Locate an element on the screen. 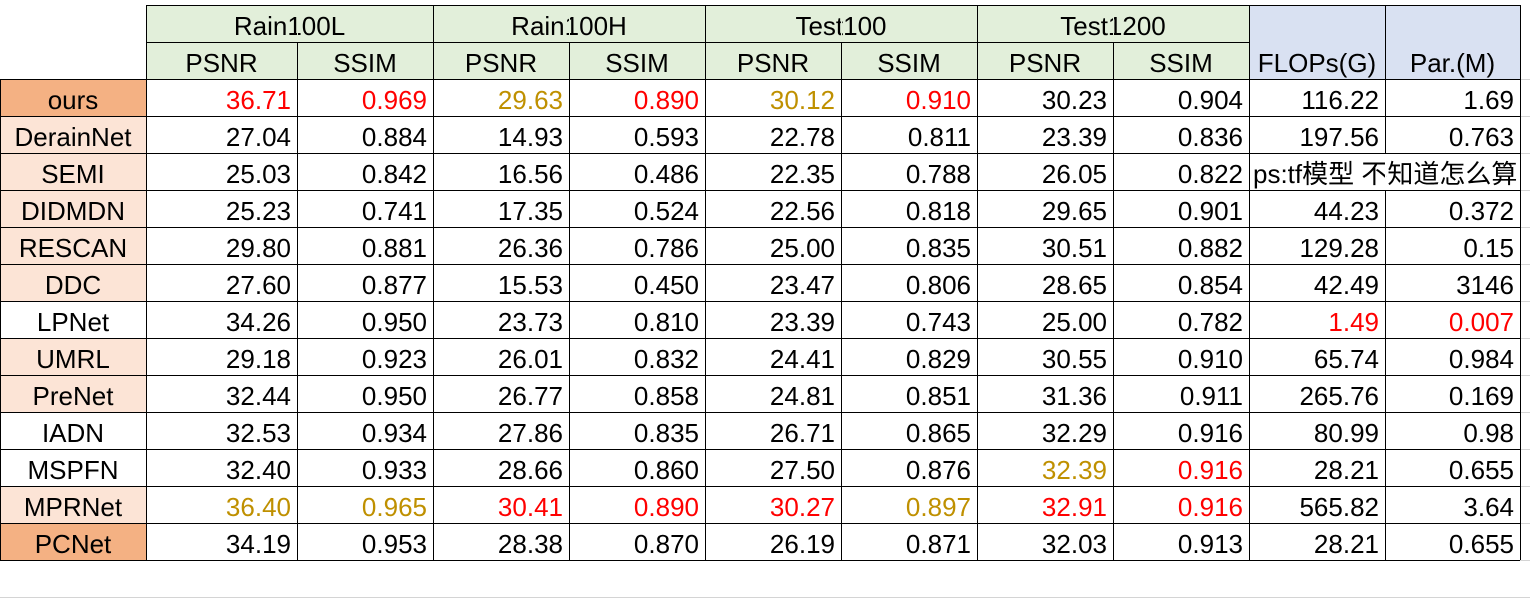 This screenshot has width=1530, height=598. table-cell: 0.98 is located at coordinates (1488, 433).